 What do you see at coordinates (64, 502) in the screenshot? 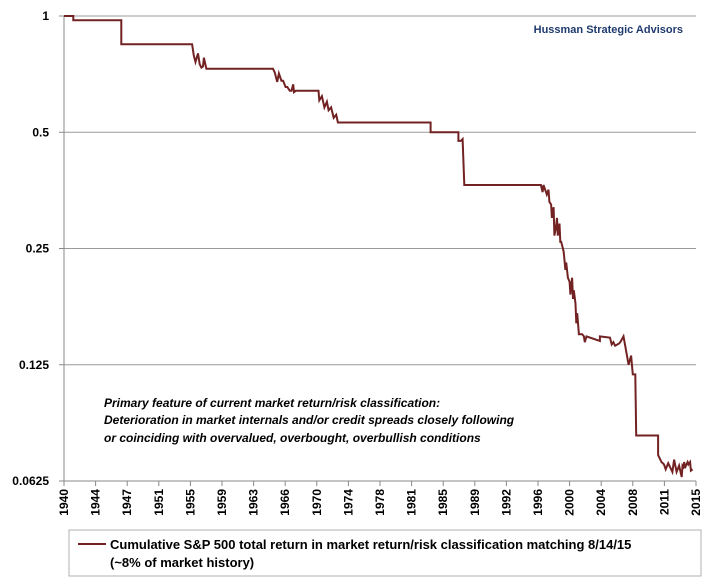
I see `x-tick-label: 1940` at bounding box center [64, 502].